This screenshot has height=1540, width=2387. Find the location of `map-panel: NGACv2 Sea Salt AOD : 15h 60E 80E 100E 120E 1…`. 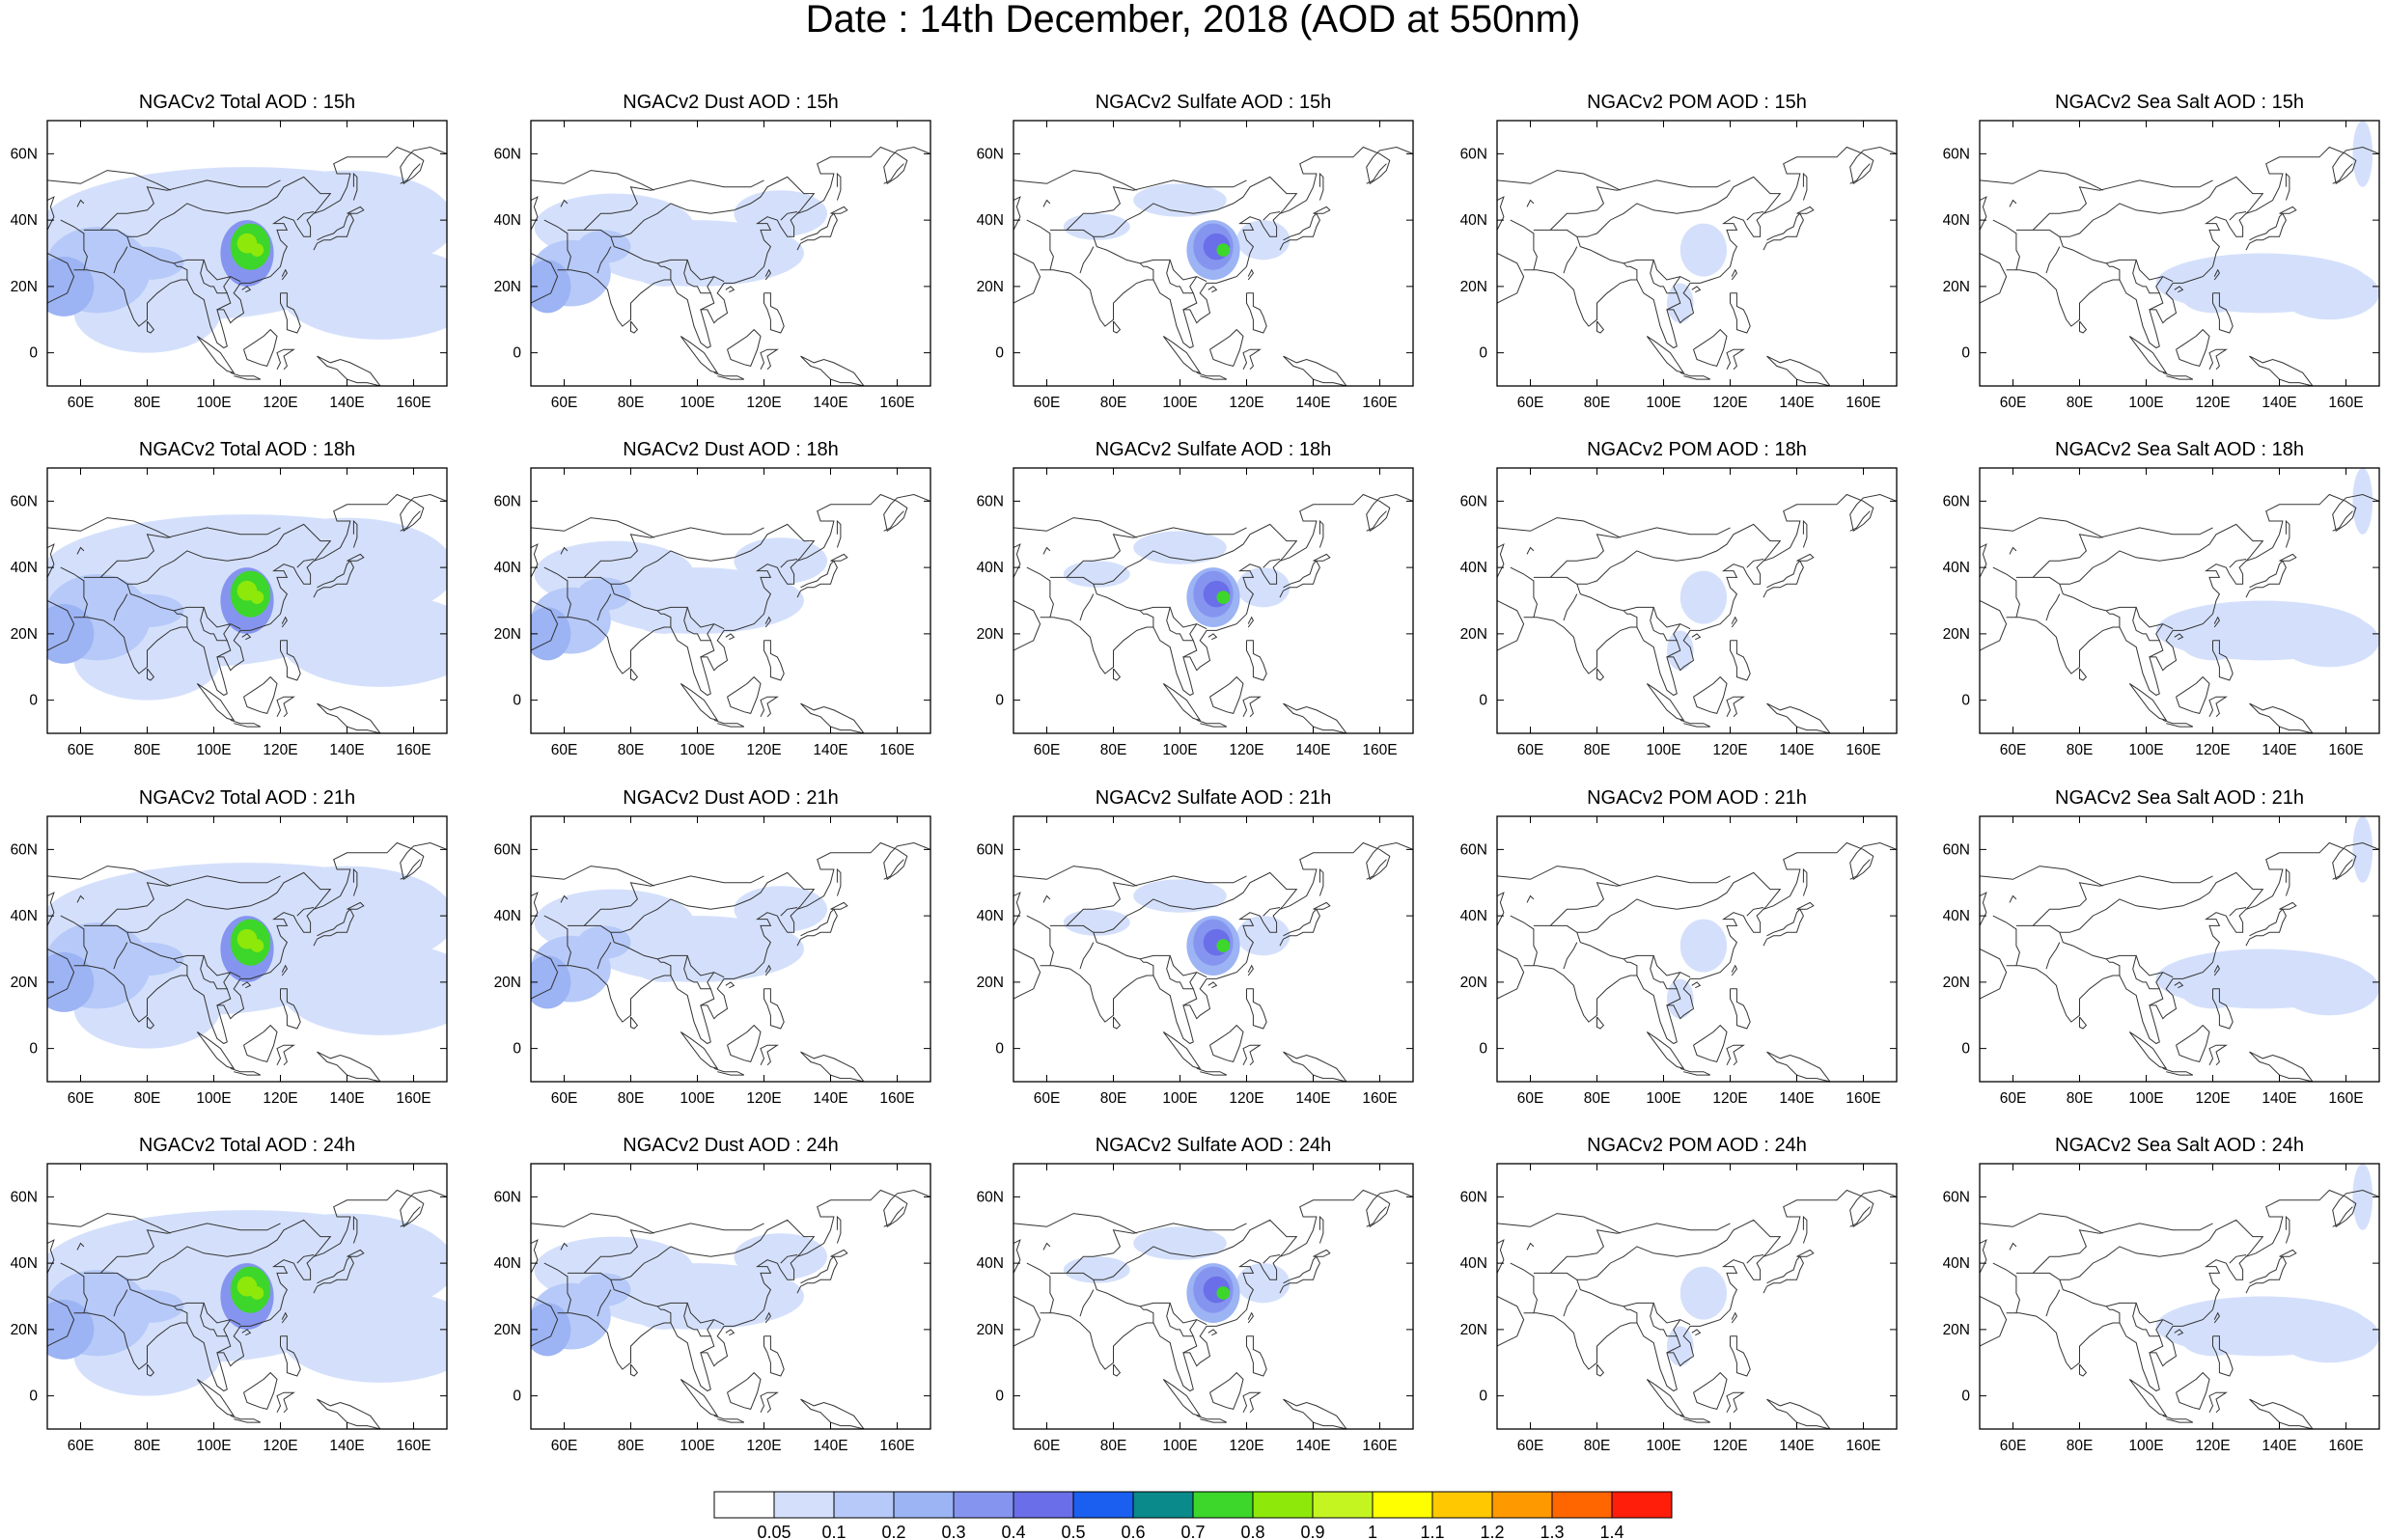

map-panel: NGACv2 Sea Salt AOD : 15h 60E 80E 100E 120E 1… is located at coordinates (2161, 251).